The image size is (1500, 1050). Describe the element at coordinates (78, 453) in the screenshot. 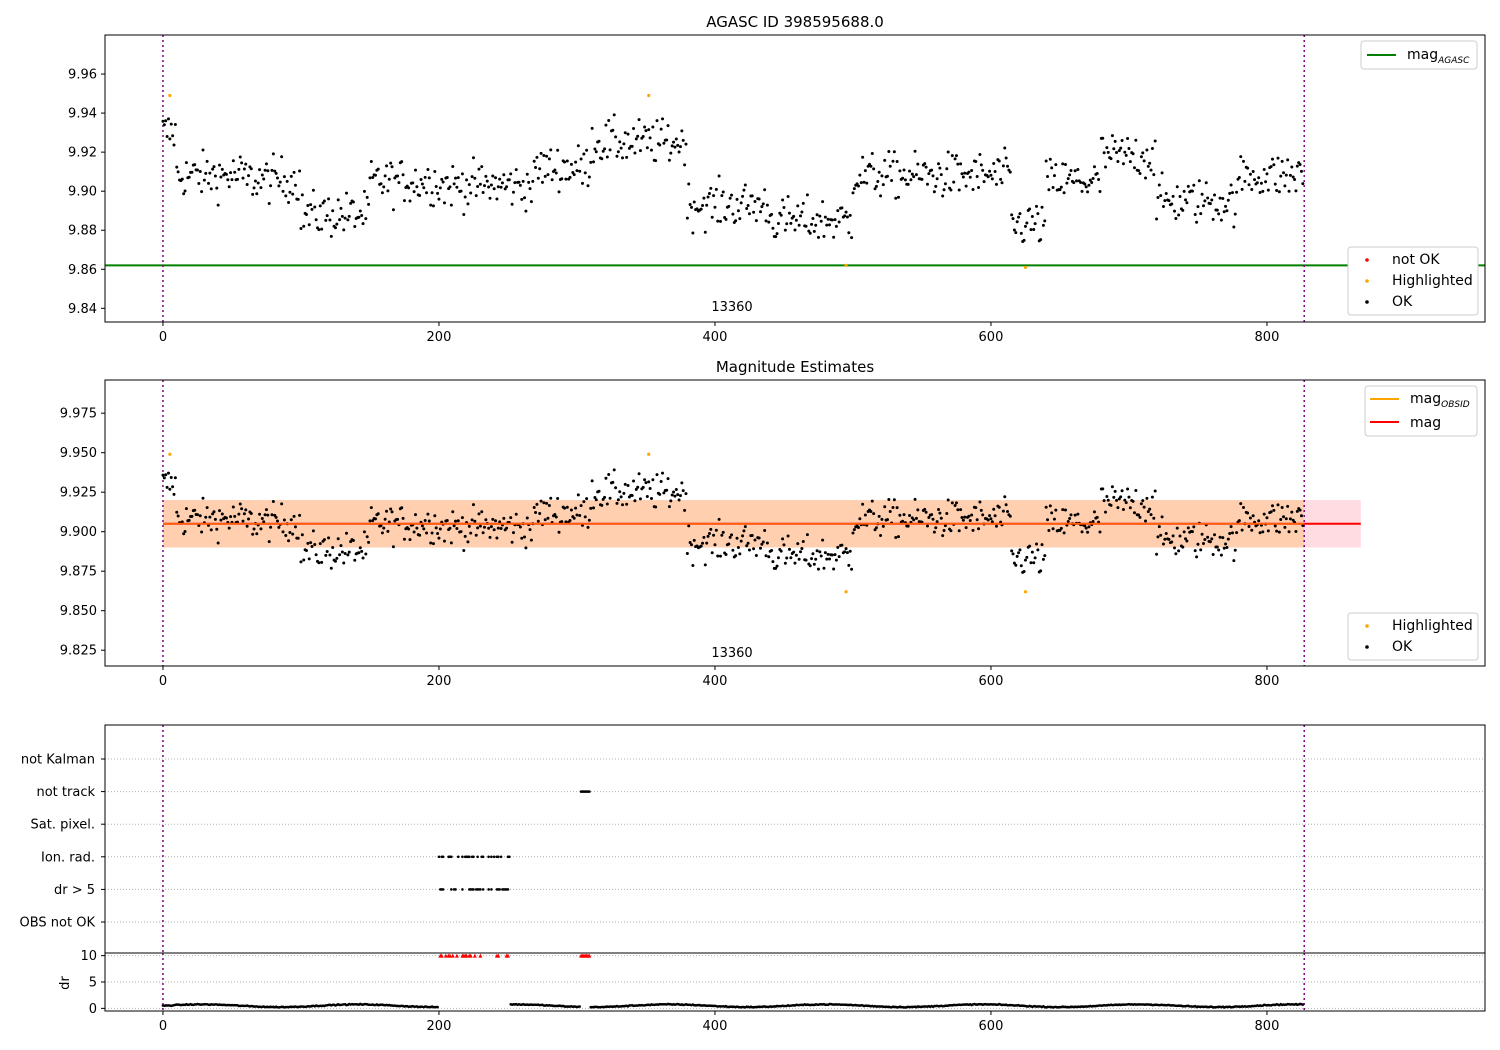

I see `middle-ytick-label: 9.950` at that location.